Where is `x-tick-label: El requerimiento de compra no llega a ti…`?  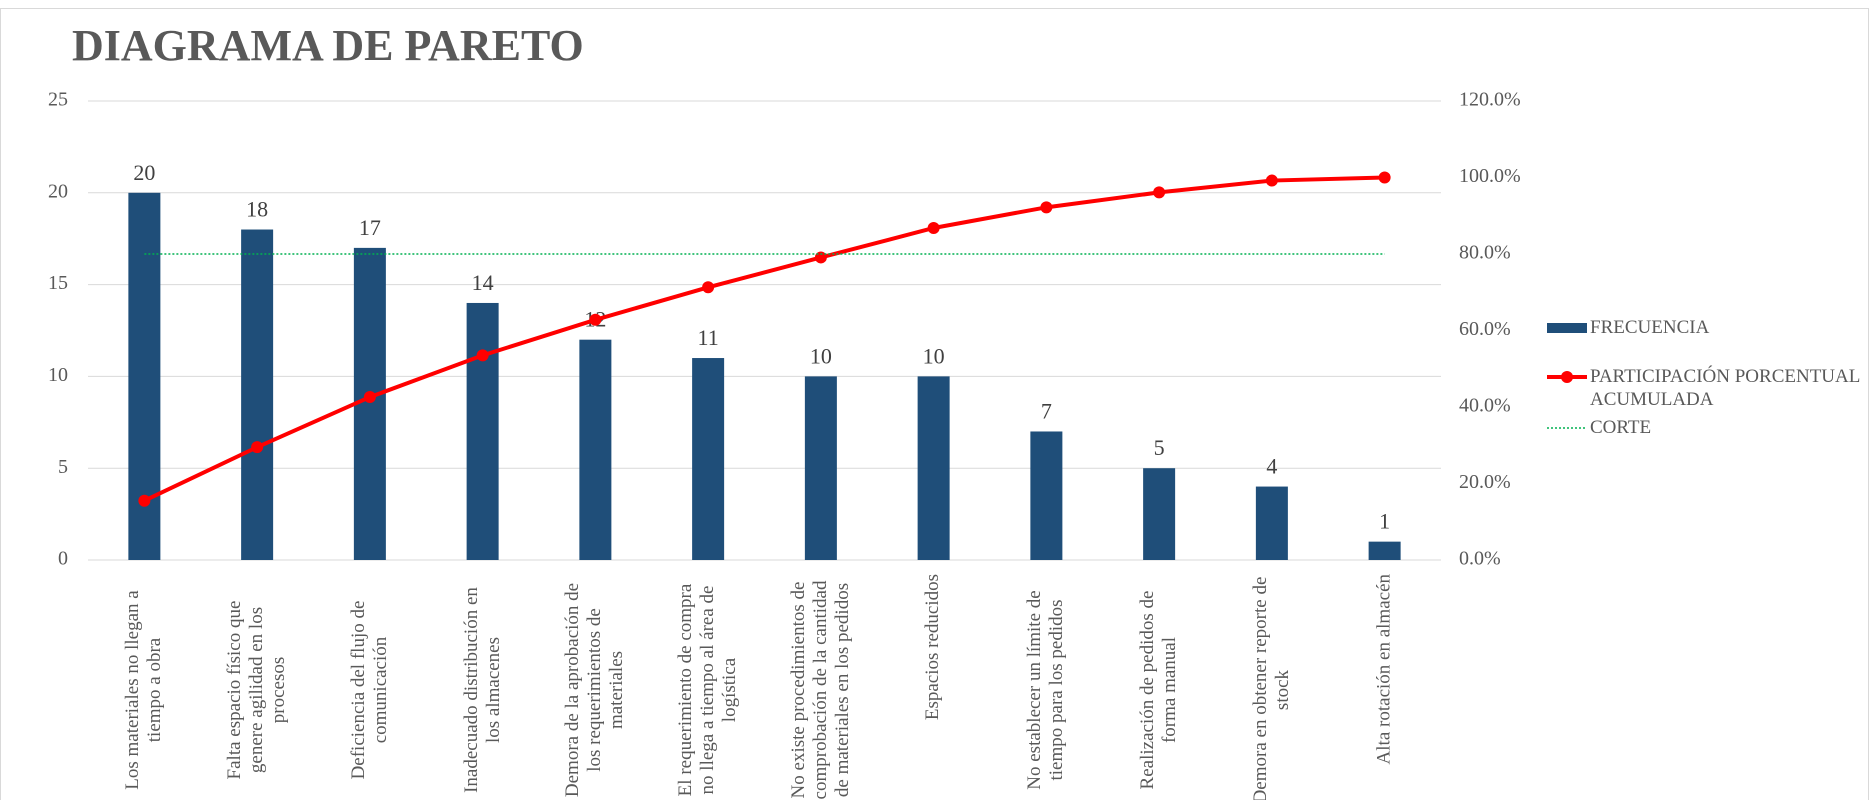
x-tick-label: El requerimiento de compra no llega a ti… is located at coordinates (708, 690).